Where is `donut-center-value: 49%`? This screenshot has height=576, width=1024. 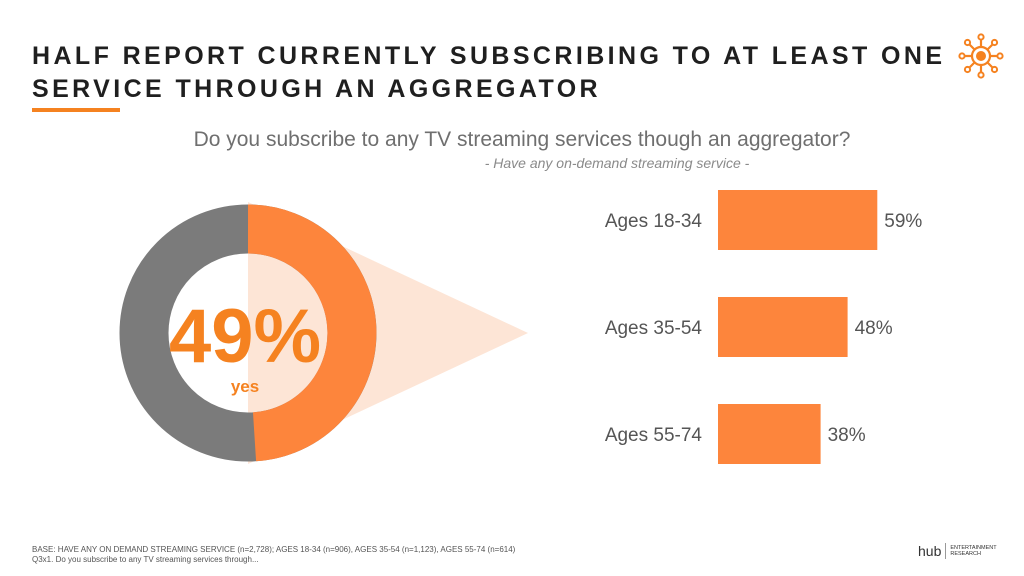 donut-center-value: 49% is located at coordinates (245, 336).